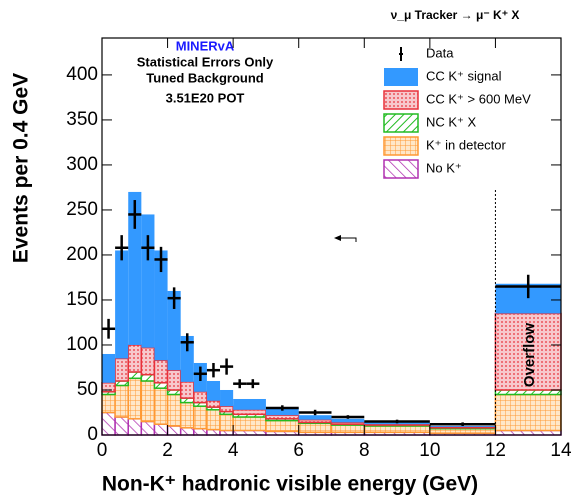 Image resolution: width=577 pixels, height=504 pixels. What do you see at coordinates (529, 355) in the screenshot?
I see `overflow-label: Overflow` at bounding box center [529, 355].